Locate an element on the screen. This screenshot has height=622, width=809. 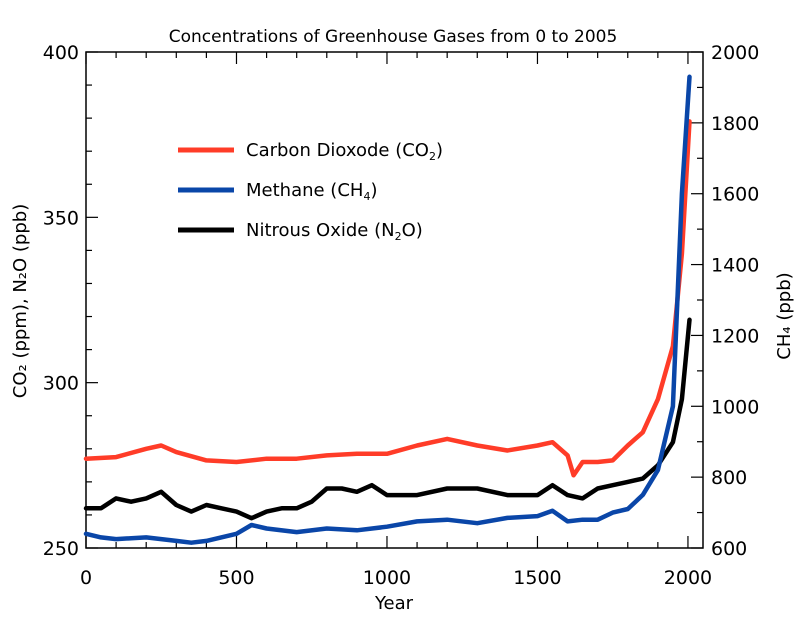
legend-label-0: Carbon Dioxode (CO2) is located at coordinates (344, 151).